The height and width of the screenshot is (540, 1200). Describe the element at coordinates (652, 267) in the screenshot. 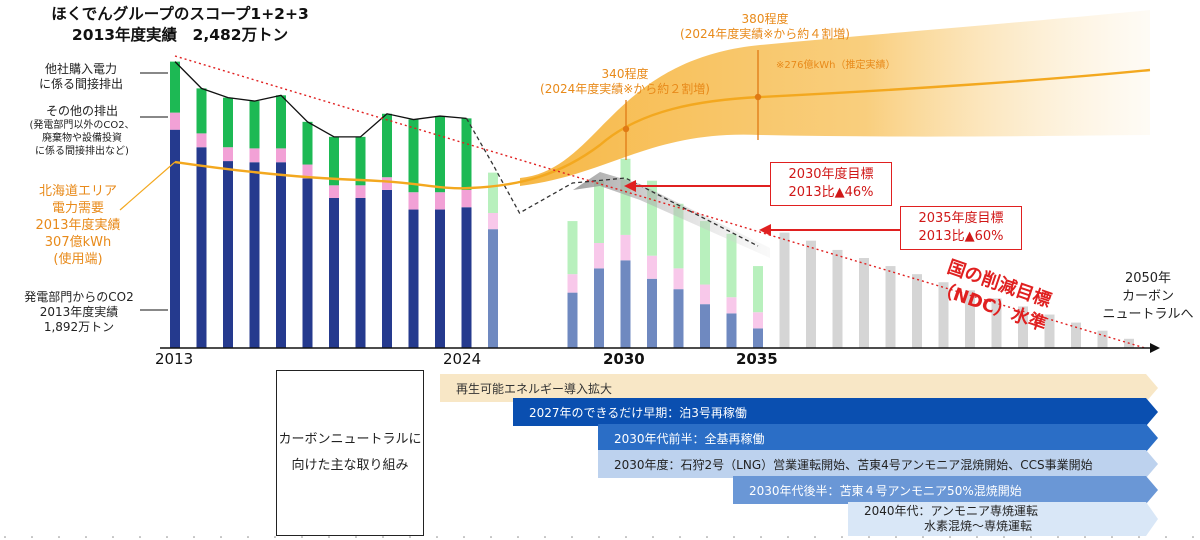

I see `bar-2031-other` at that location.